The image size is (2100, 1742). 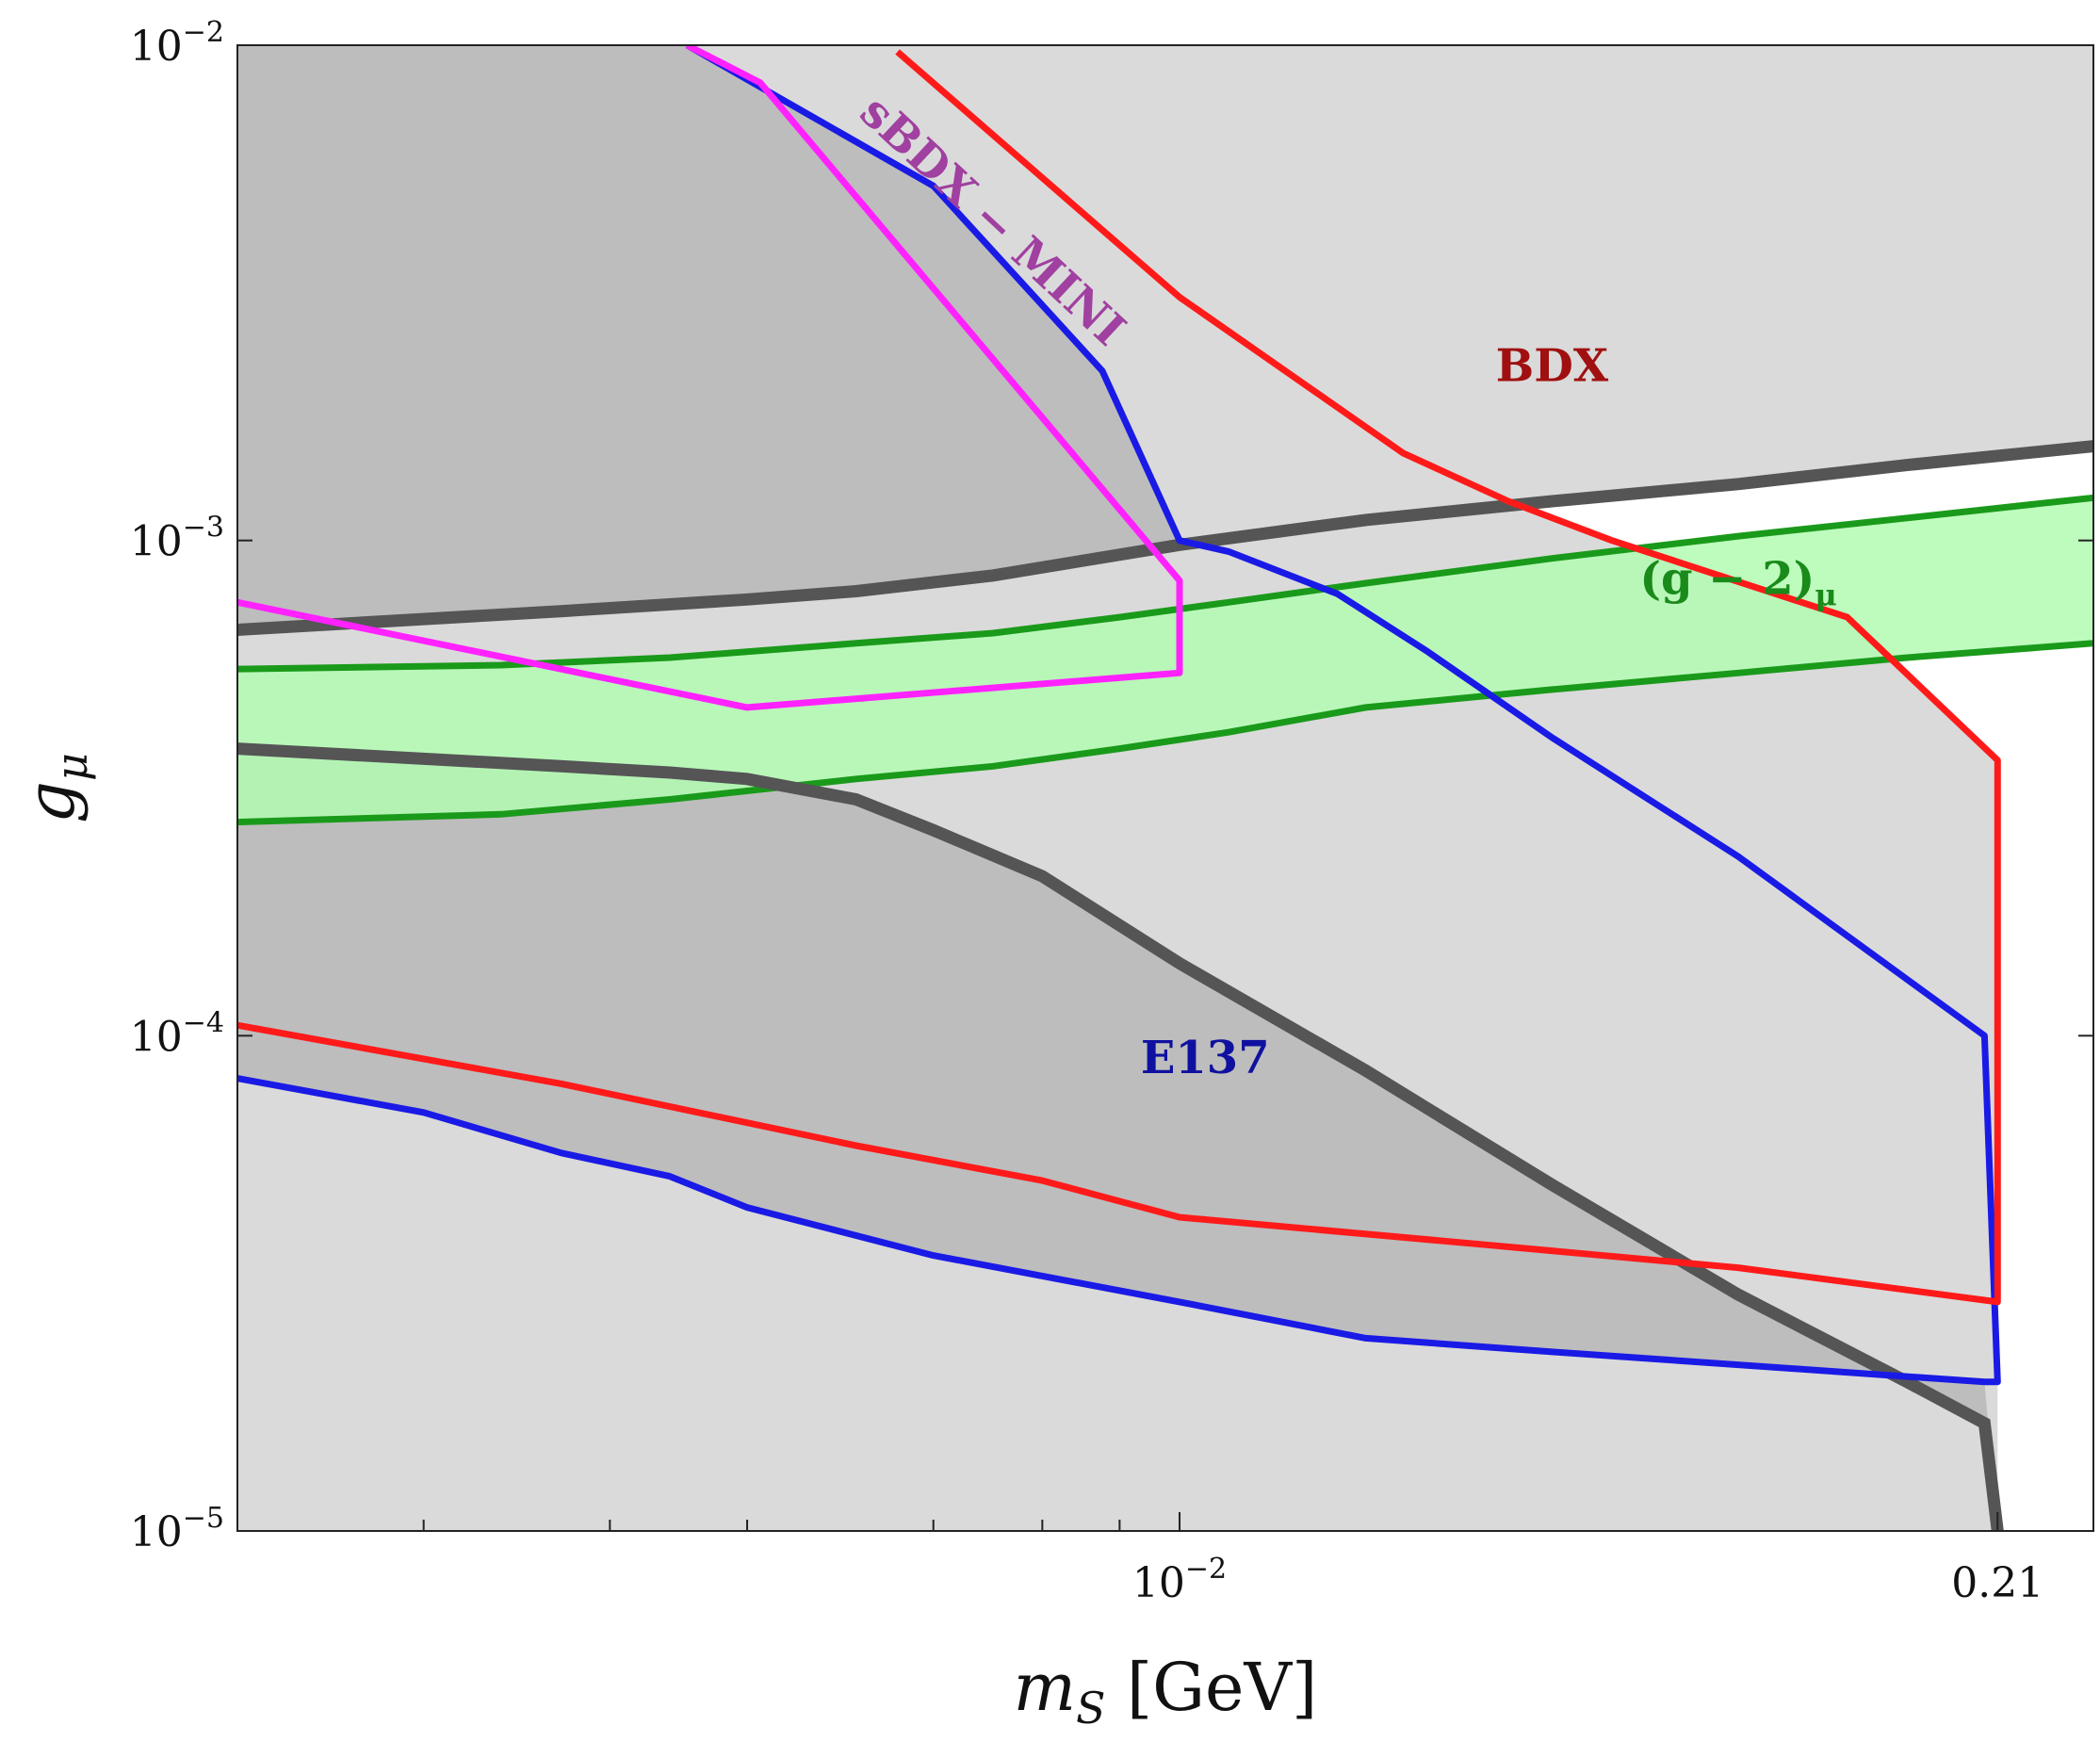 What do you see at coordinates (1165, 733) in the screenshot?
I see `g2-band-lower-line` at bounding box center [1165, 733].